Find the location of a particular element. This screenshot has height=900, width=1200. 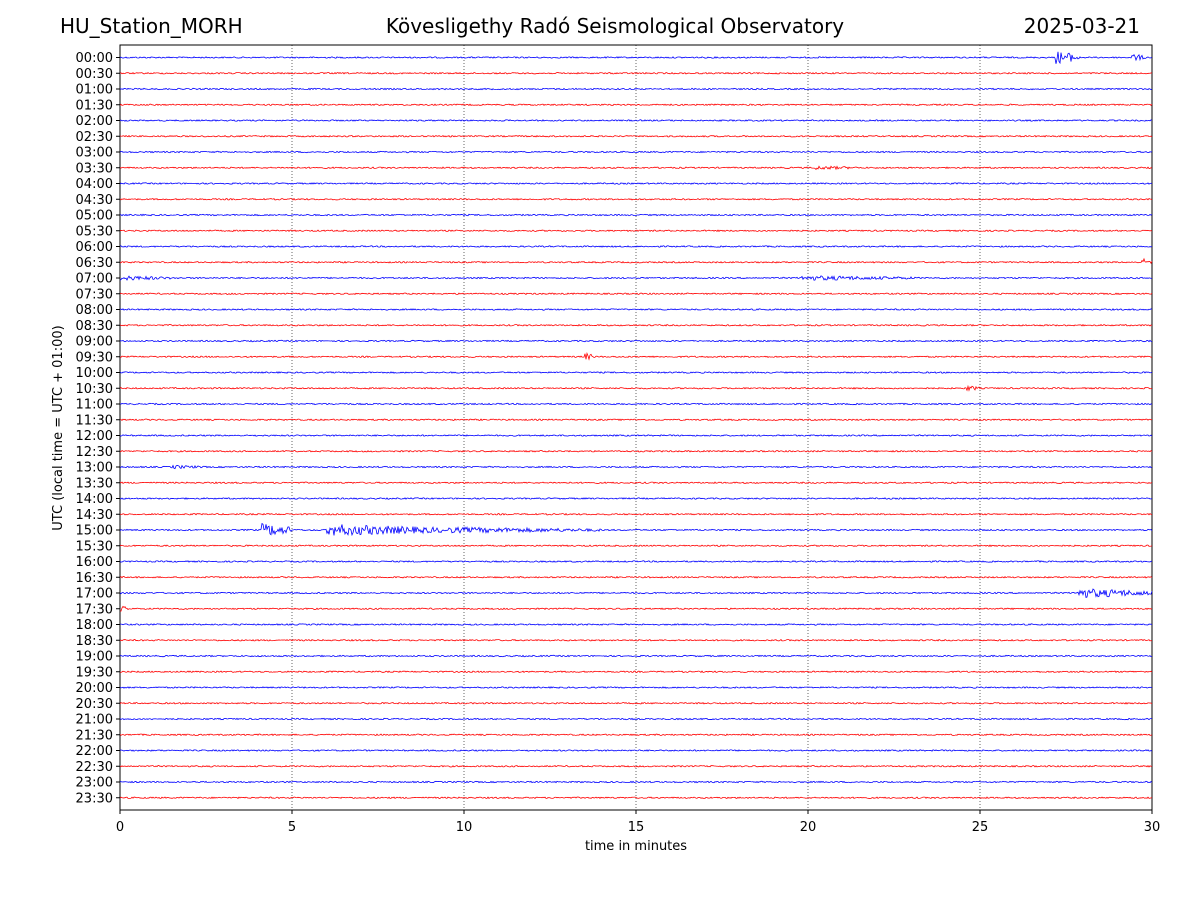

x-axis: 0 5 10 15 20 25 30 is located at coordinates (638, 822).